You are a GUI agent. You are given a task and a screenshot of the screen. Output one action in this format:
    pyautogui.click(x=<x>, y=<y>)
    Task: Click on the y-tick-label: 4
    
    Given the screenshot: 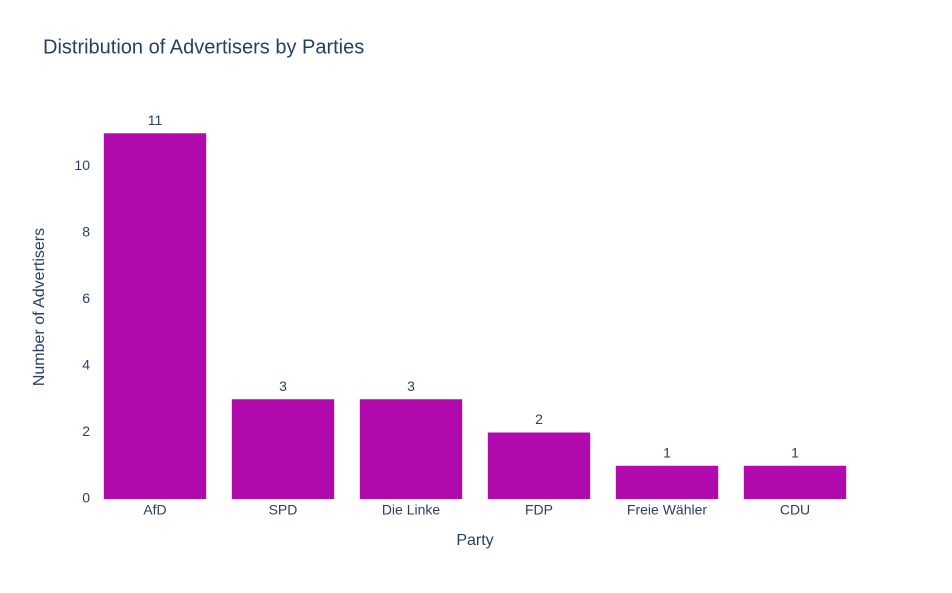 What is the action you would take?
    pyautogui.click(x=86, y=365)
    